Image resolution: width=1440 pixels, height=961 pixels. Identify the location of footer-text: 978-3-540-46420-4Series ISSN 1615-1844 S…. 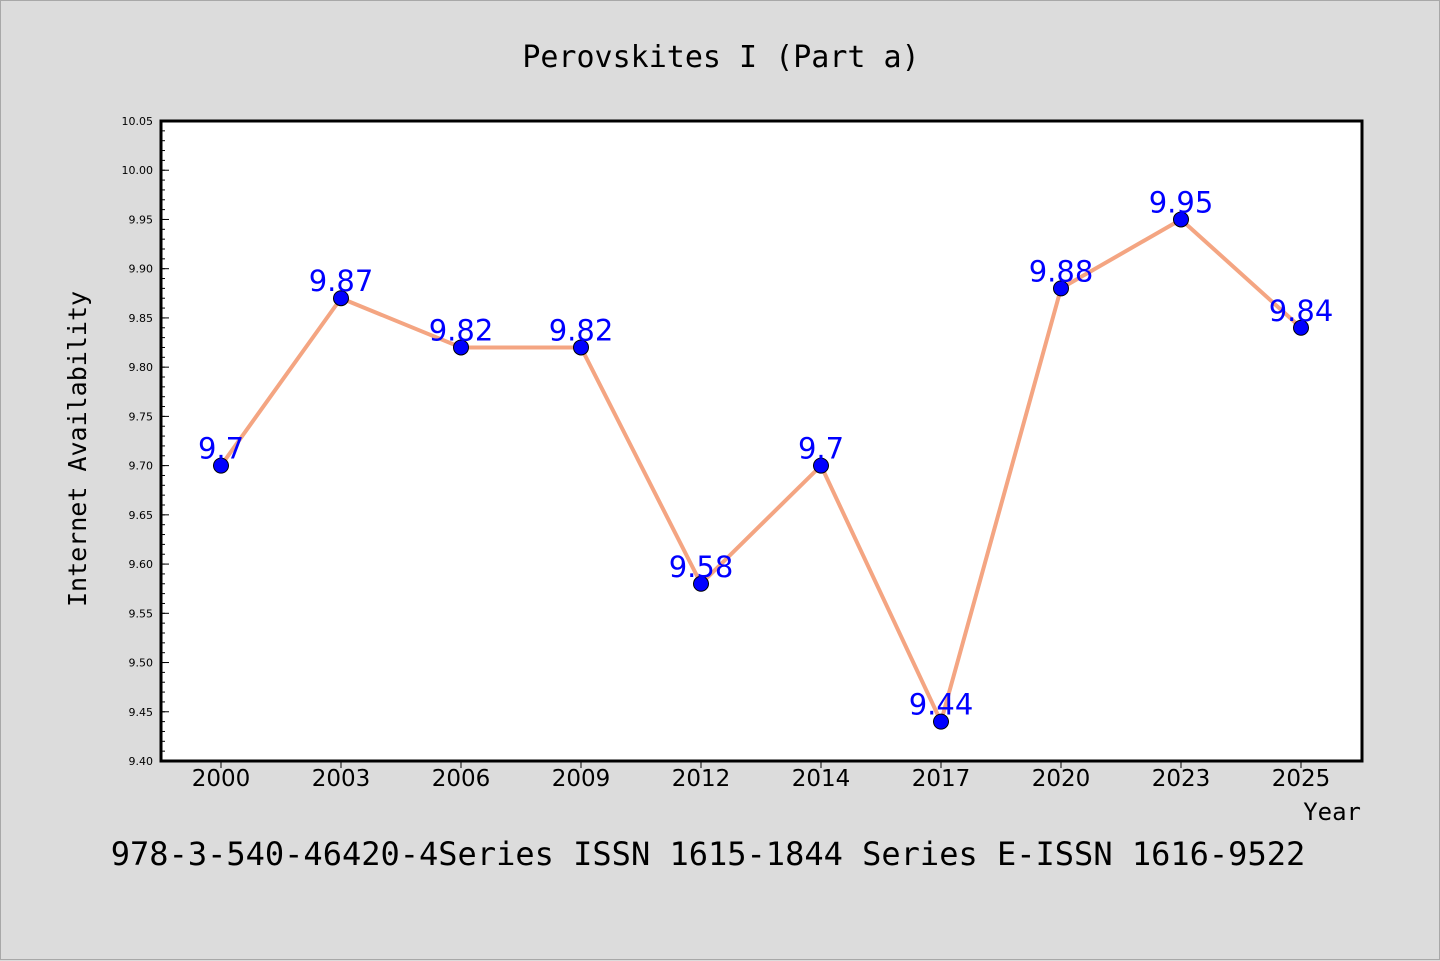
(708, 854).